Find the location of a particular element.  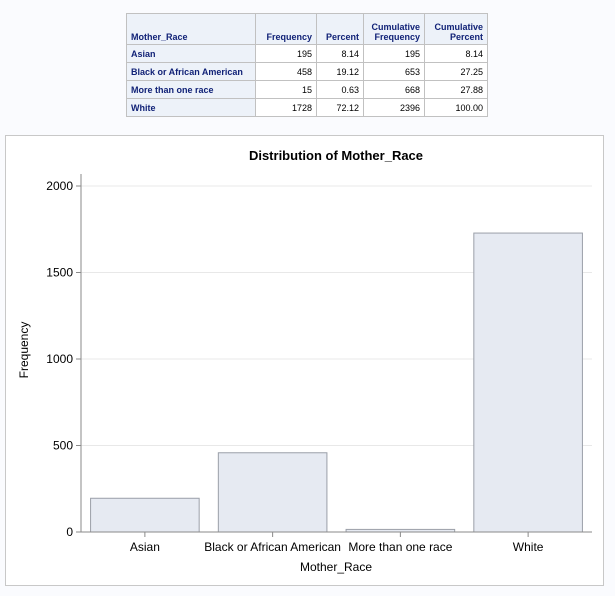

x-axis-label: Mother_Race is located at coordinates (336, 567).